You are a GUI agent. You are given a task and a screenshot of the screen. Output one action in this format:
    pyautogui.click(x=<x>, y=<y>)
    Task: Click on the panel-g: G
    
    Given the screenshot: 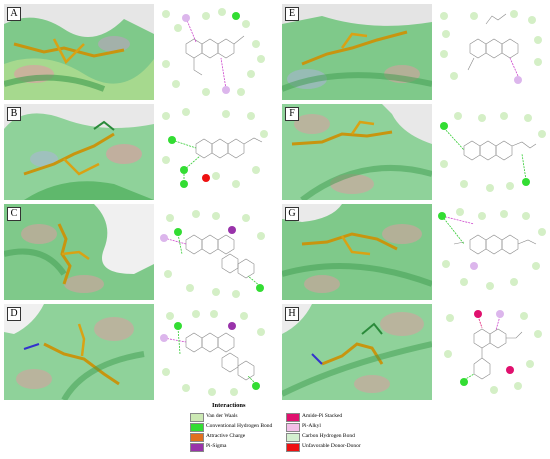 What is the action you would take?
    pyautogui.click(x=416, y=252)
    